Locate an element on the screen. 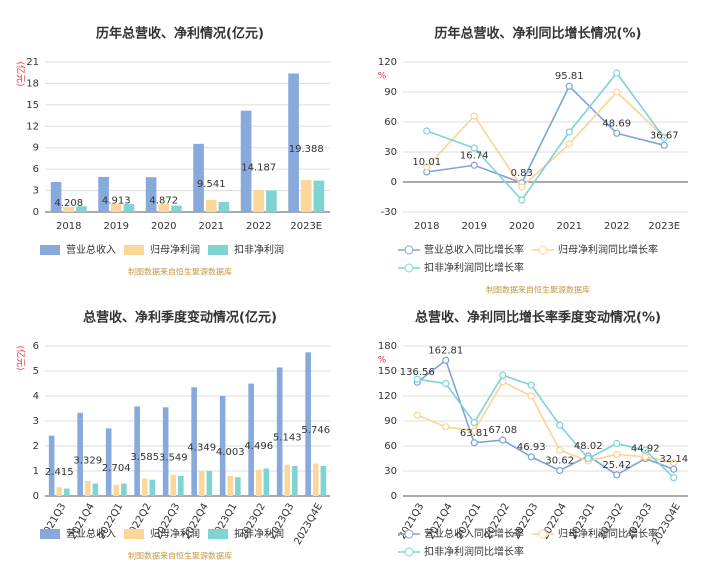 The width and height of the screenshot is (716, 568). y-tick-label: 3 is located at coordinates (36, 421).